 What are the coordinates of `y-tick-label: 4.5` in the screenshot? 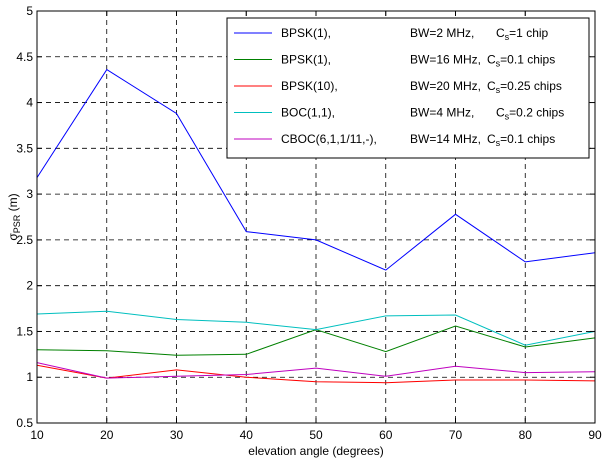 It's located at (24, 57).